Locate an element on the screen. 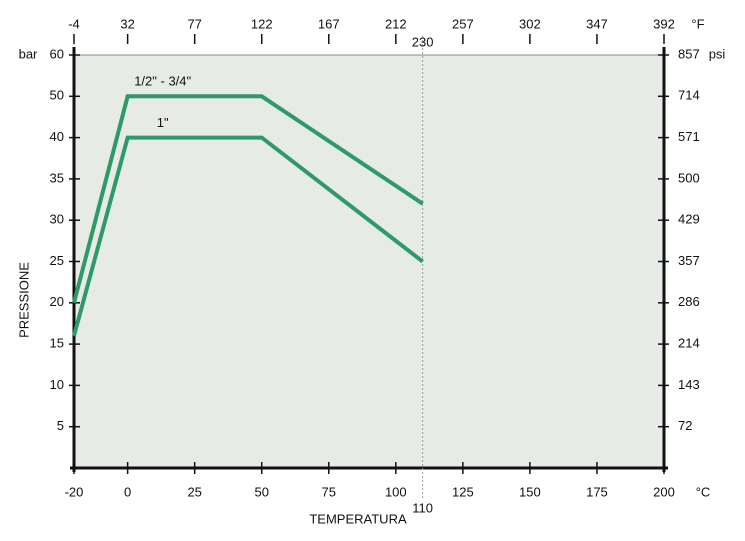  x2-tick-label: 212 is located at coordinates (396, 23).